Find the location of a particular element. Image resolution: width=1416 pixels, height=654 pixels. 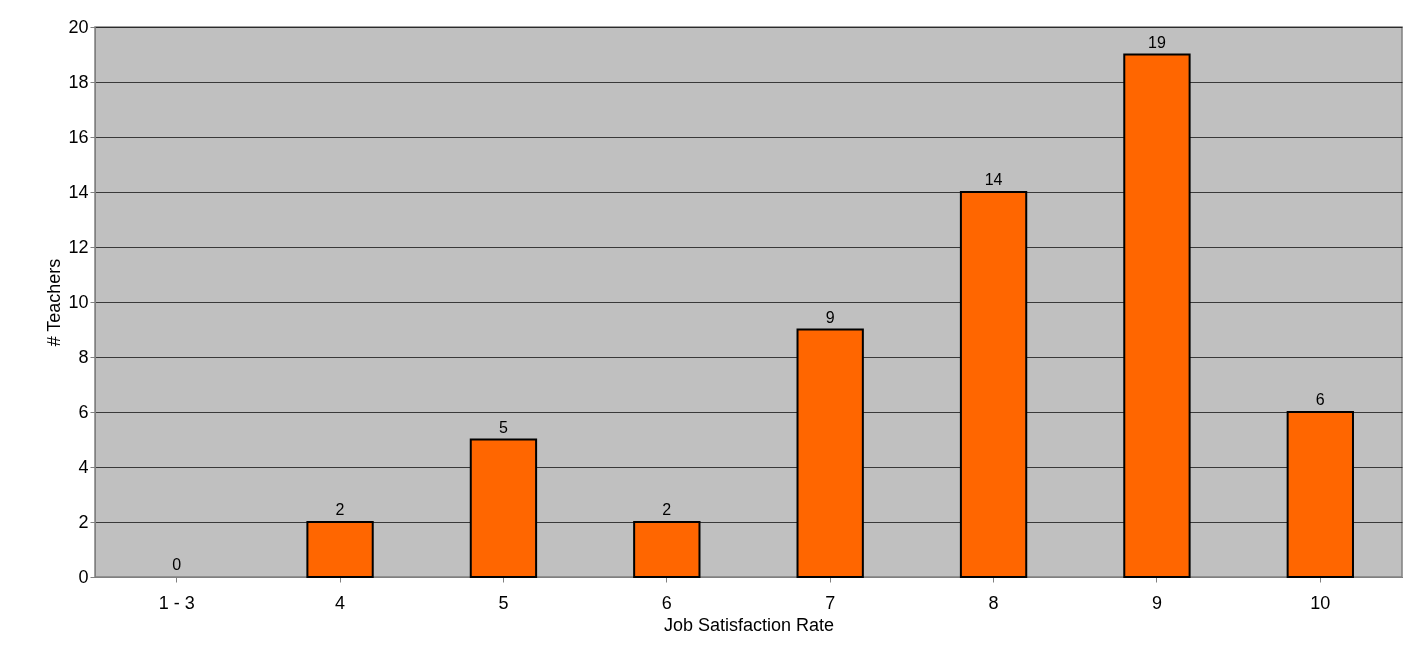

y-tick-label: 14 is located at coordinates (78, 191).